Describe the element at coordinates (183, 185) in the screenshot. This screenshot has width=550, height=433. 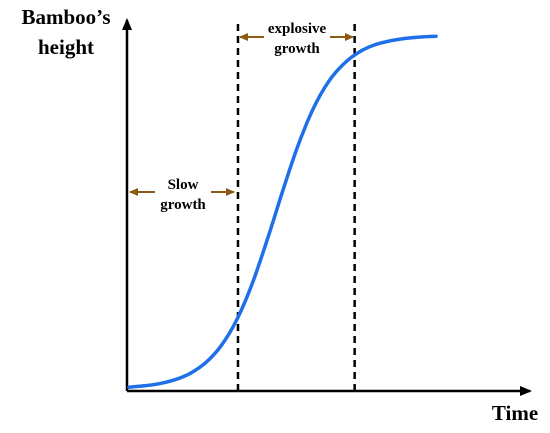
I see `slow-growth-label-line-1: Slow` at that location.